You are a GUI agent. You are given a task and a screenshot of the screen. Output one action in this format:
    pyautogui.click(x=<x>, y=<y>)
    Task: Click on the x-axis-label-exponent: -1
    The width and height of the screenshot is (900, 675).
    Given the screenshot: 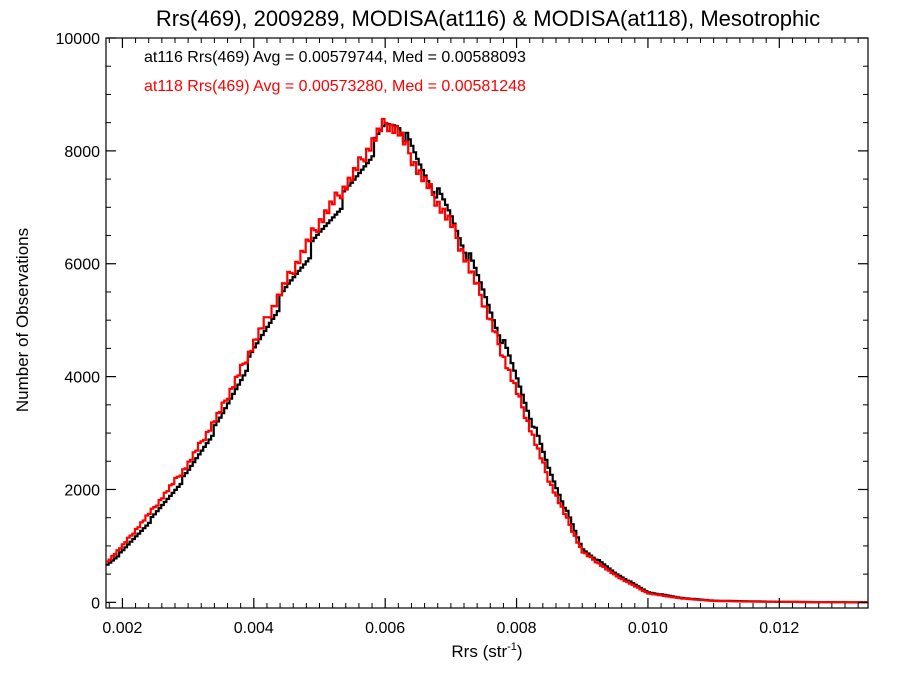 What is the action you would take?
    pyautogui.click(x=512, y=647)
    